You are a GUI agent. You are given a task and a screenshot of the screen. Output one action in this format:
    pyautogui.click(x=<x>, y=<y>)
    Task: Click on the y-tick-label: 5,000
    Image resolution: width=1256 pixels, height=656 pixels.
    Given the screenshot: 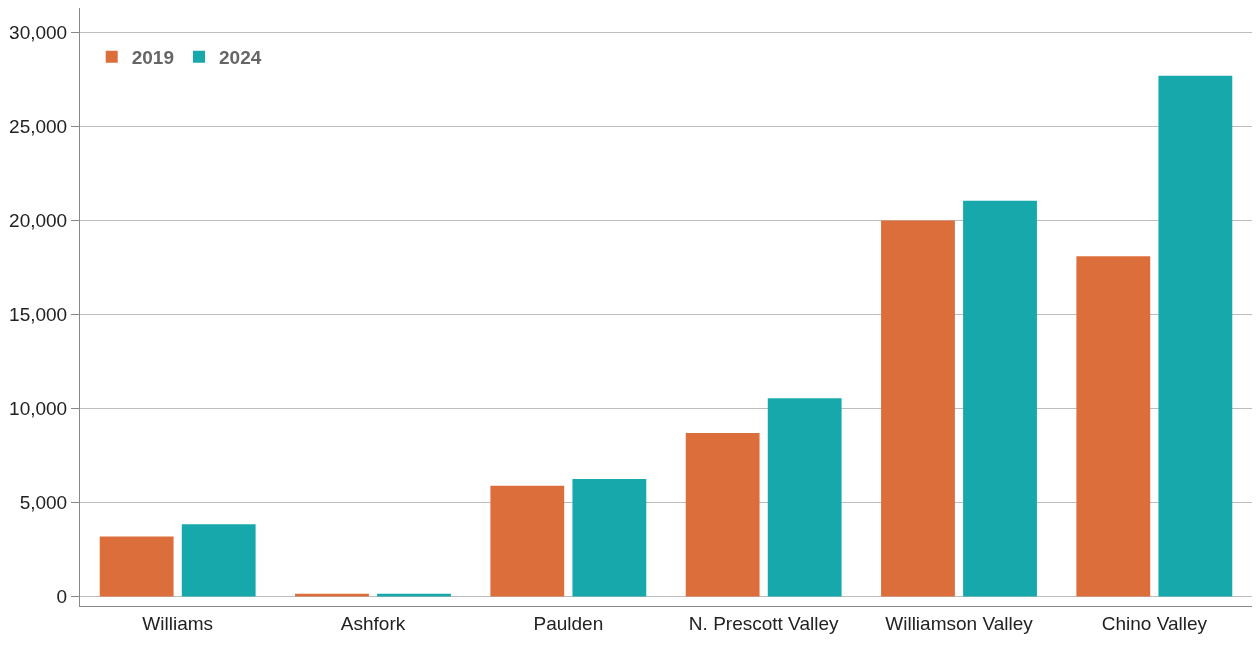 What is the action you would take?
    pyautogui.click(x=43, y=503)
    